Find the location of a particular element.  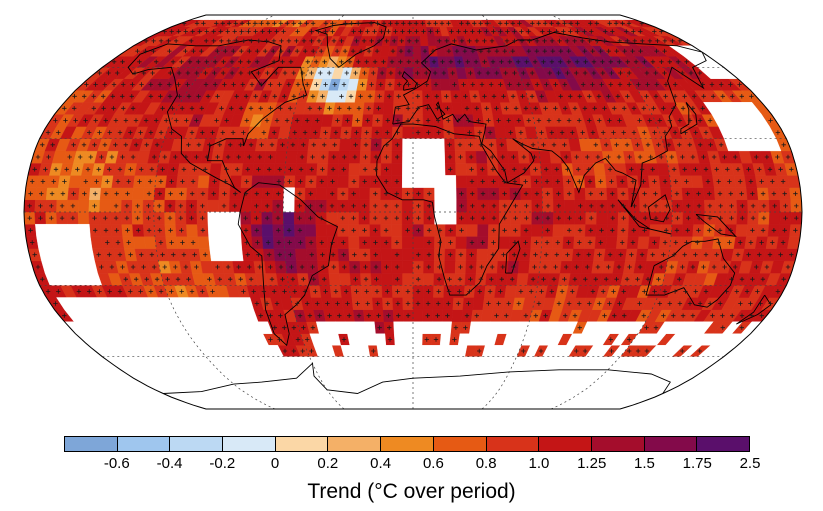

colorbar-tick-label: 1.75 is located at coordinates (697, 463).